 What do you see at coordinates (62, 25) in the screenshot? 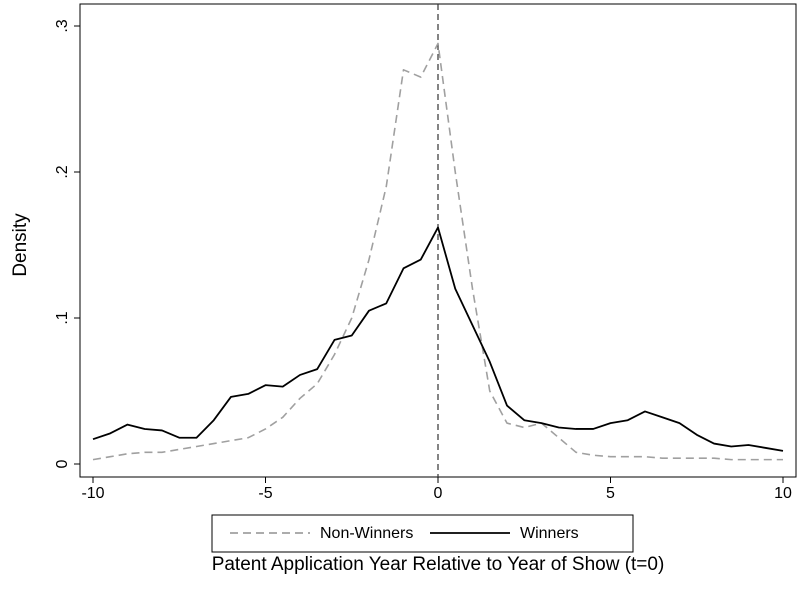
I see `y-tick-label: .3` at bounding box center [62, 25].